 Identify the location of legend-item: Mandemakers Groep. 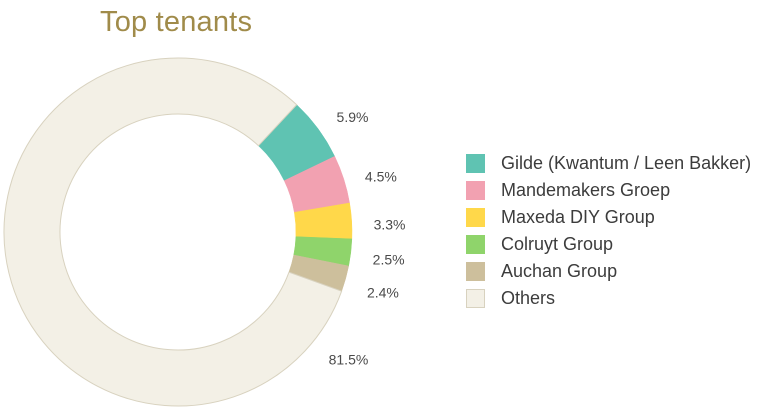
(608, 190).